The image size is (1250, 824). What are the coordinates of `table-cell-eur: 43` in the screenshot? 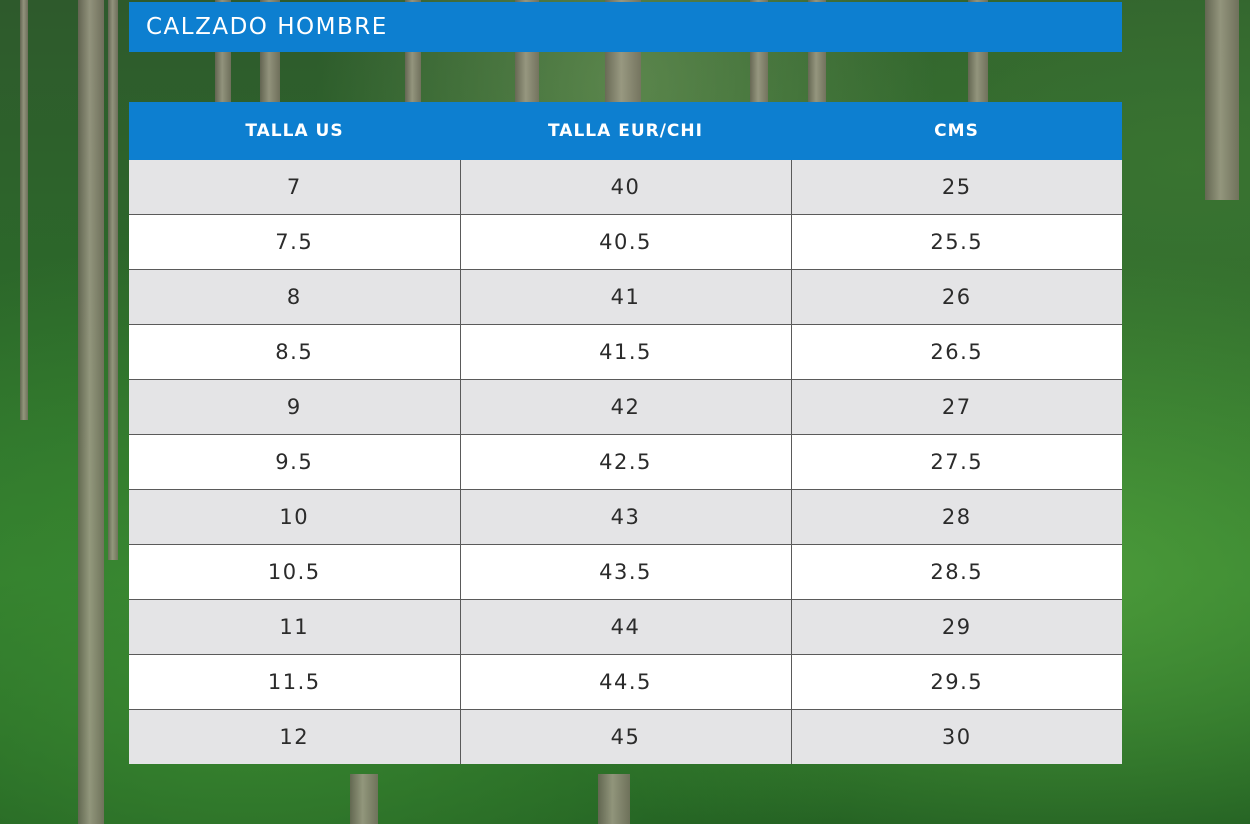 It's located at (625, 517).